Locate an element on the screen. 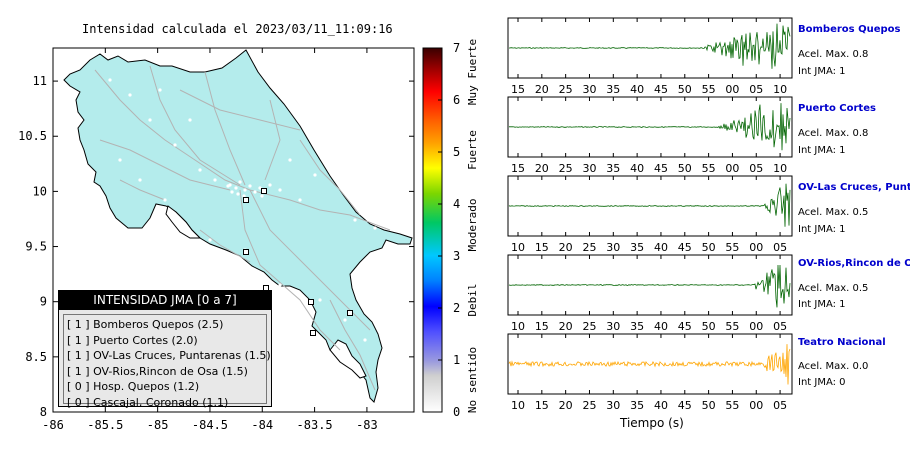 The height and width of the screenshot is (460, 910). colorbar-tick-label: 1 is located at coordinates (456, 360).